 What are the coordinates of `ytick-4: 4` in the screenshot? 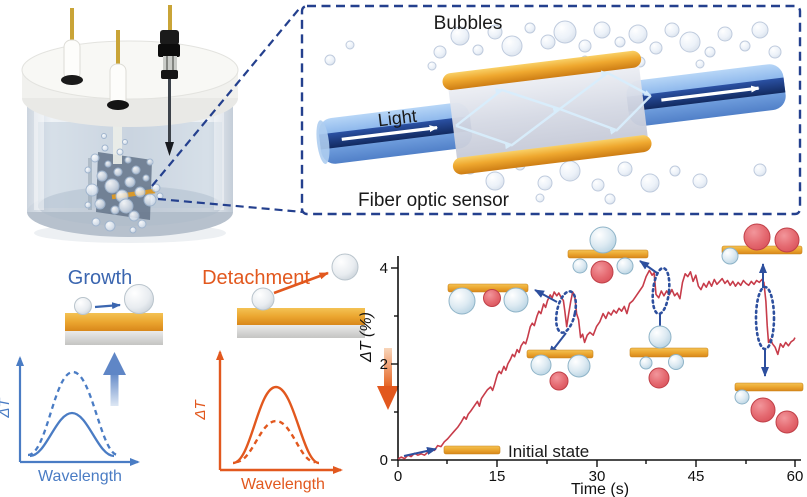 It's located at (384, 268).